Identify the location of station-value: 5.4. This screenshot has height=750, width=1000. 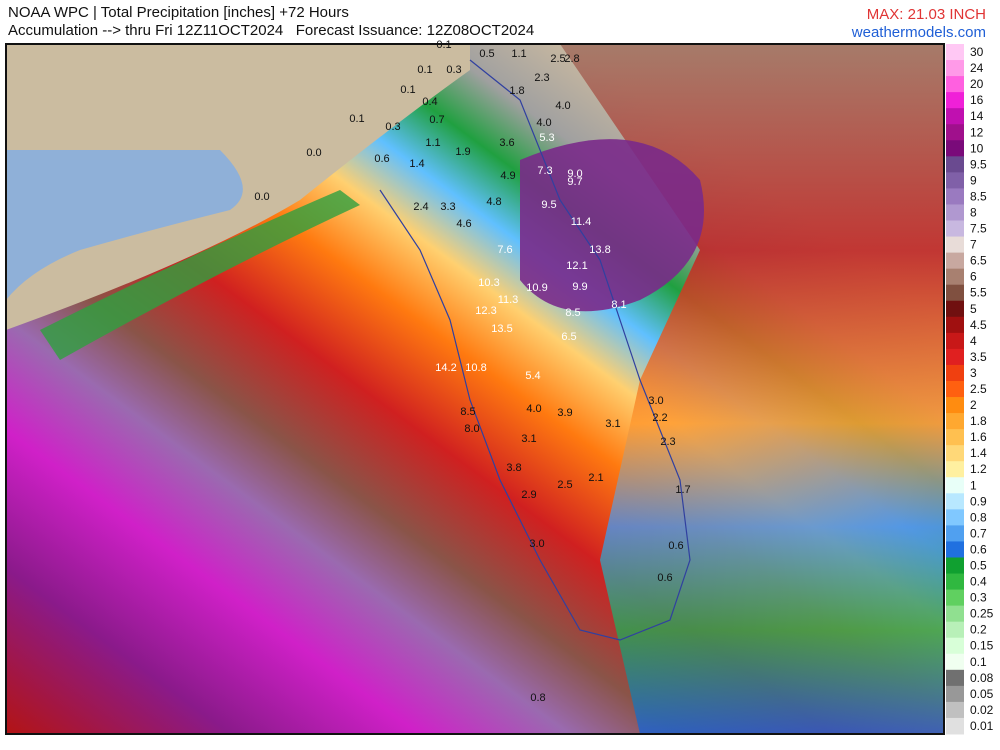
(532, 376).